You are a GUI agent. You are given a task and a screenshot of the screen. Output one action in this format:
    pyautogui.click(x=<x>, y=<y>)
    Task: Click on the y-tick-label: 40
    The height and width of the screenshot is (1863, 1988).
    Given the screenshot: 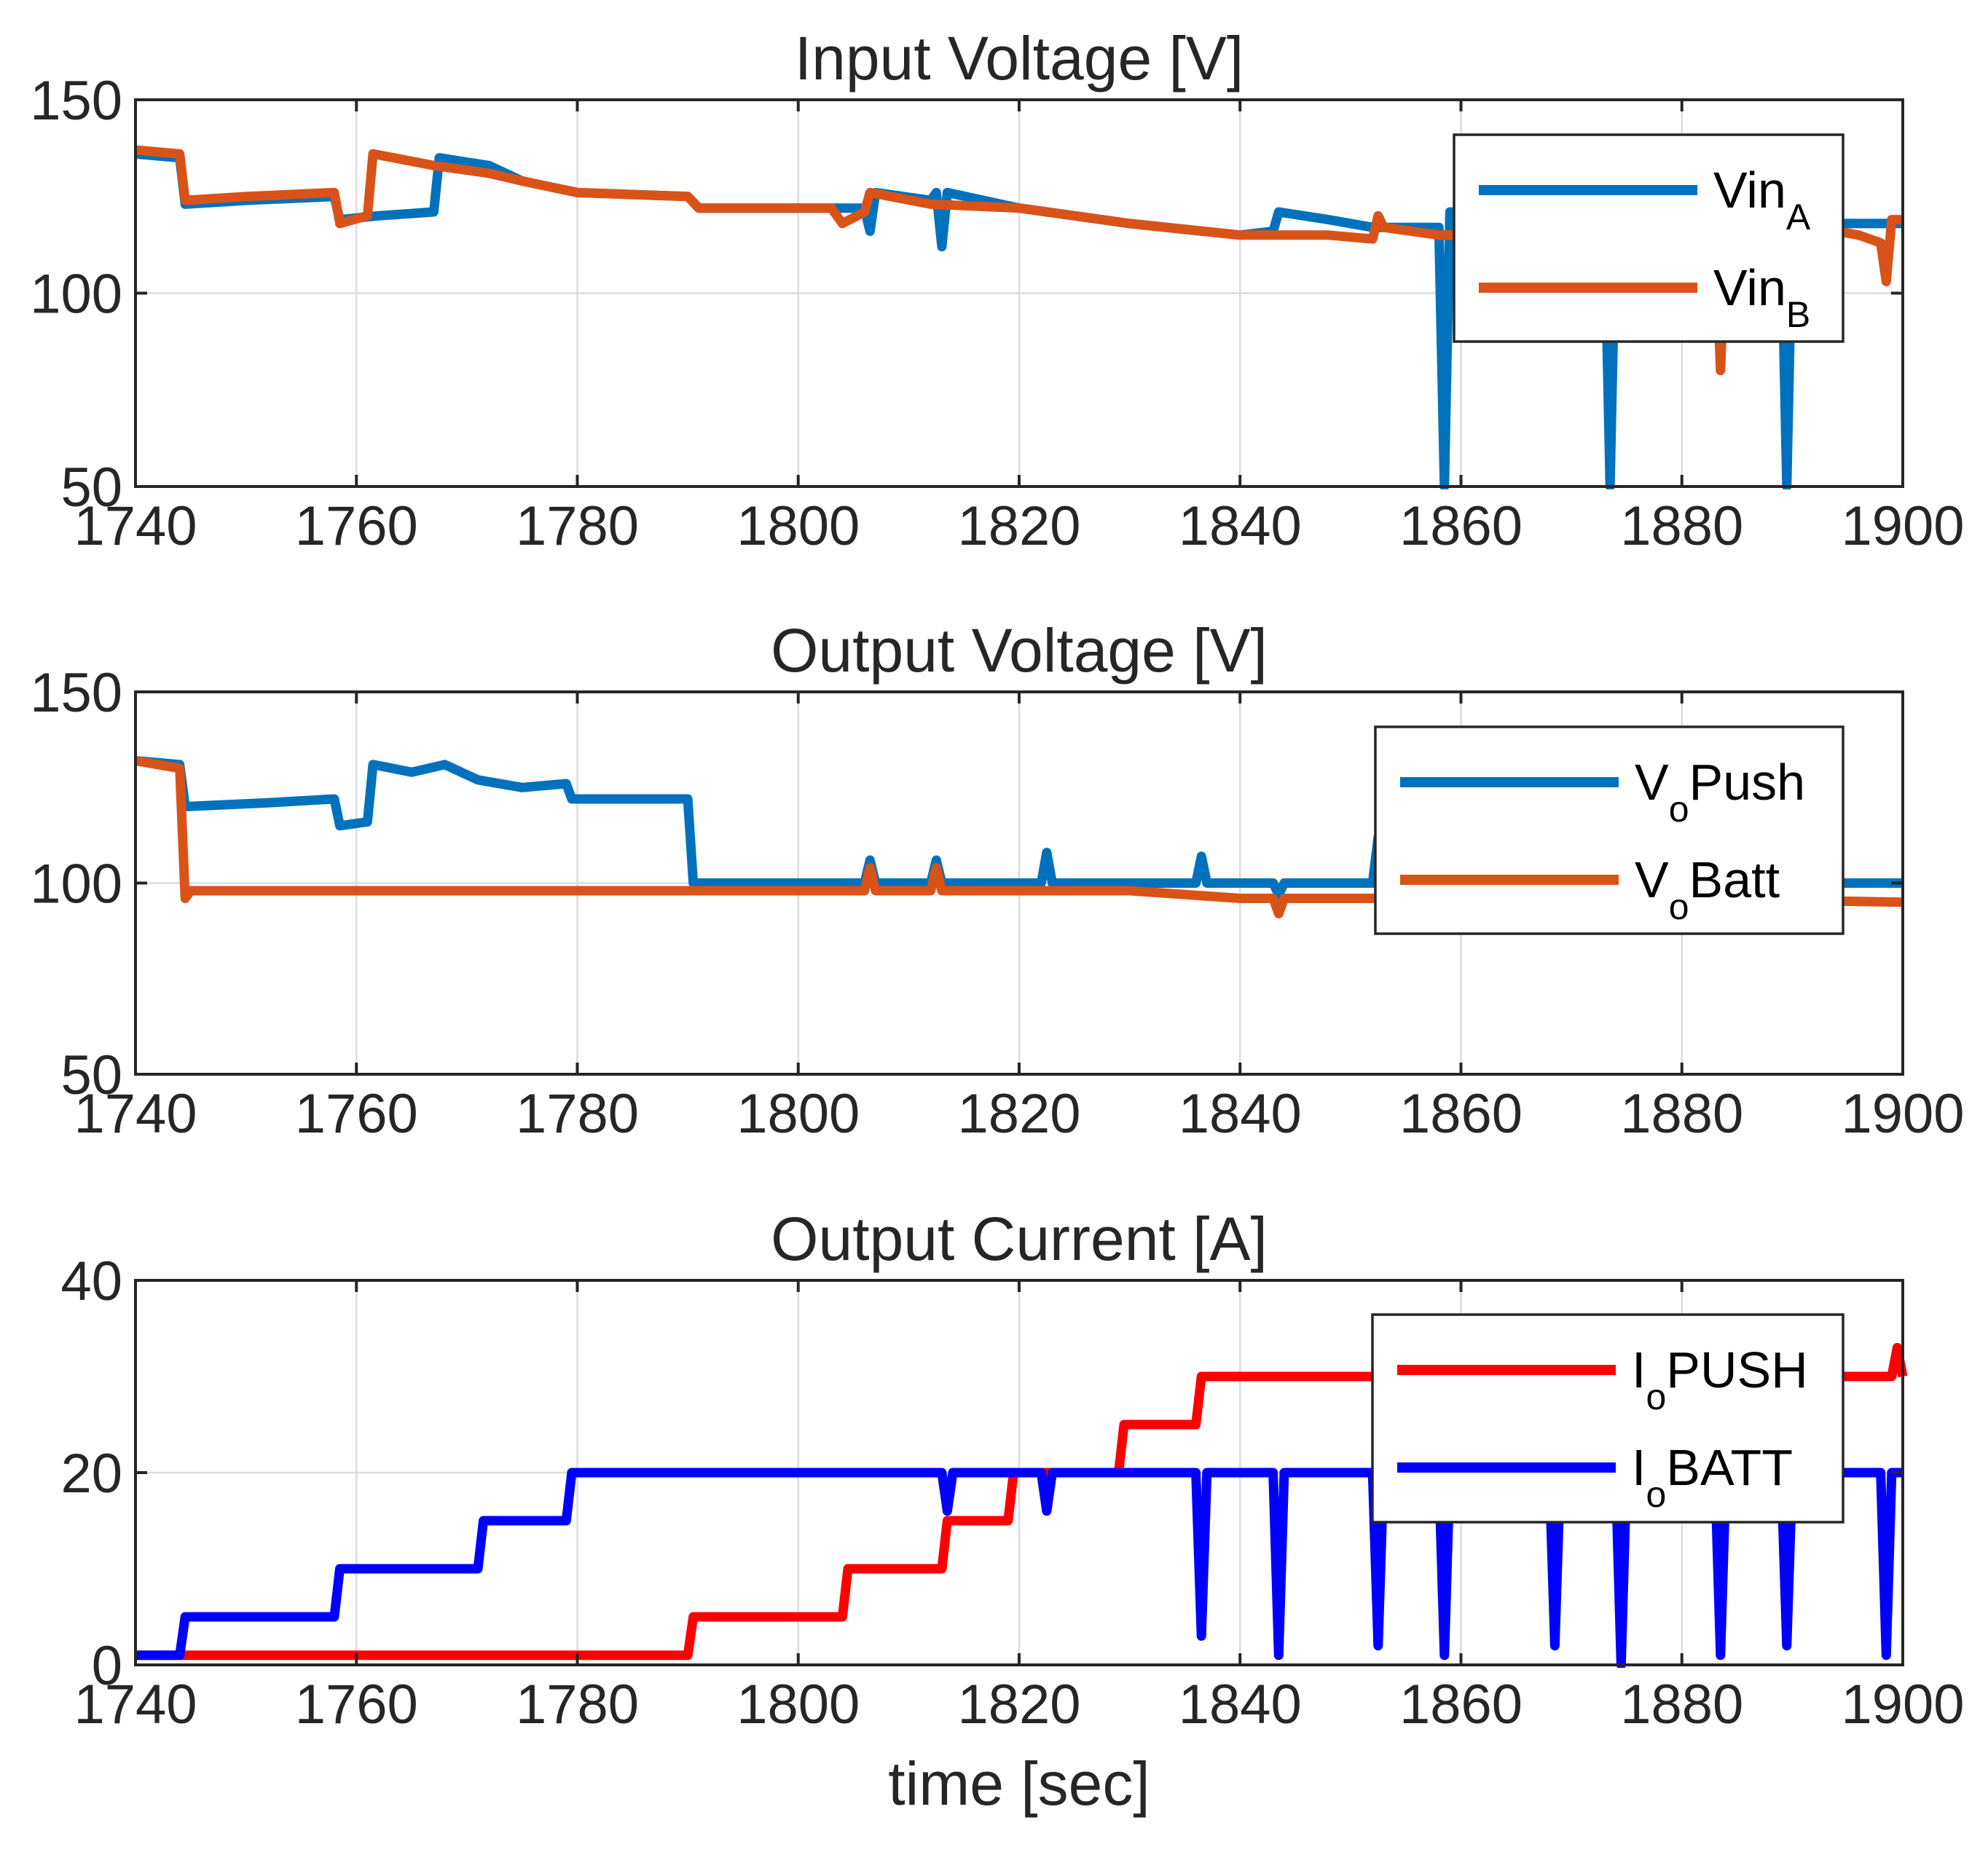 What is the action you would take?
    pyautogui.click(x=91, y=1281)
    